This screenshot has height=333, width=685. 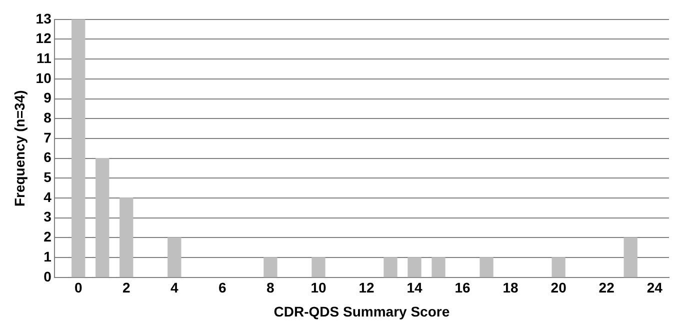 I want to click on y-tick-label: 3, so click(x=48, y=216).